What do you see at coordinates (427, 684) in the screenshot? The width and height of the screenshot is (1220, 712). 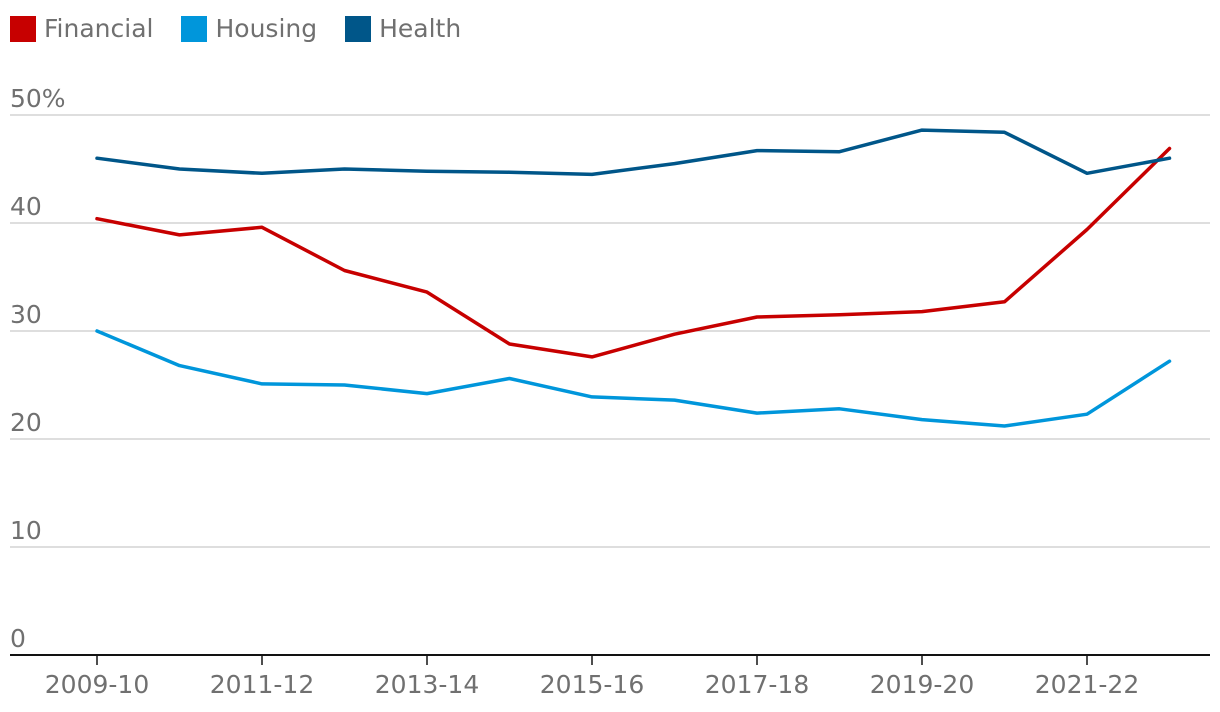 I see `x-tick-label-2013-14: 2013-14` at bounding box center [427, 684].